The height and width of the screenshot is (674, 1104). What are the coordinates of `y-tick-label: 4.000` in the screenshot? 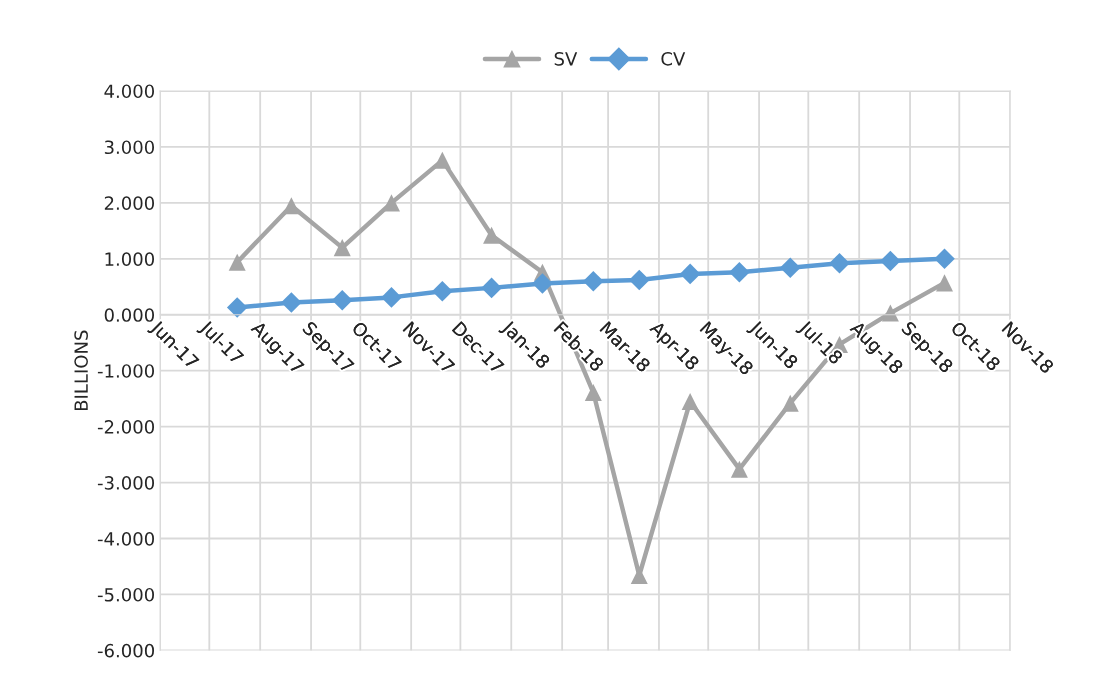 It's located at (129, 91).